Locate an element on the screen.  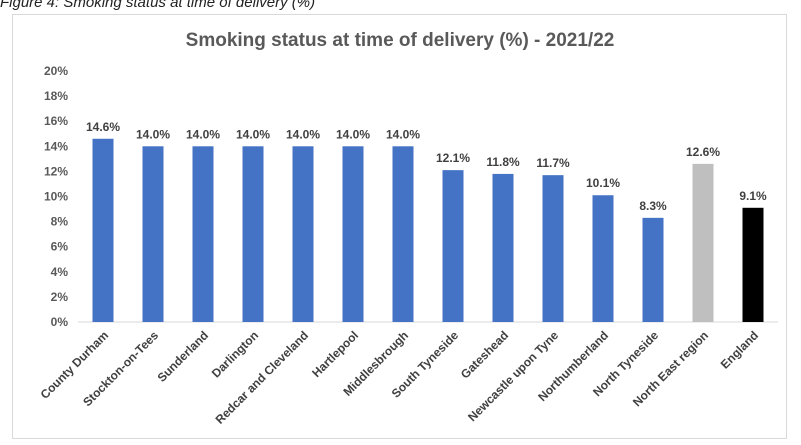
y-tick-label: 14% is located at coordinates (56, 146).